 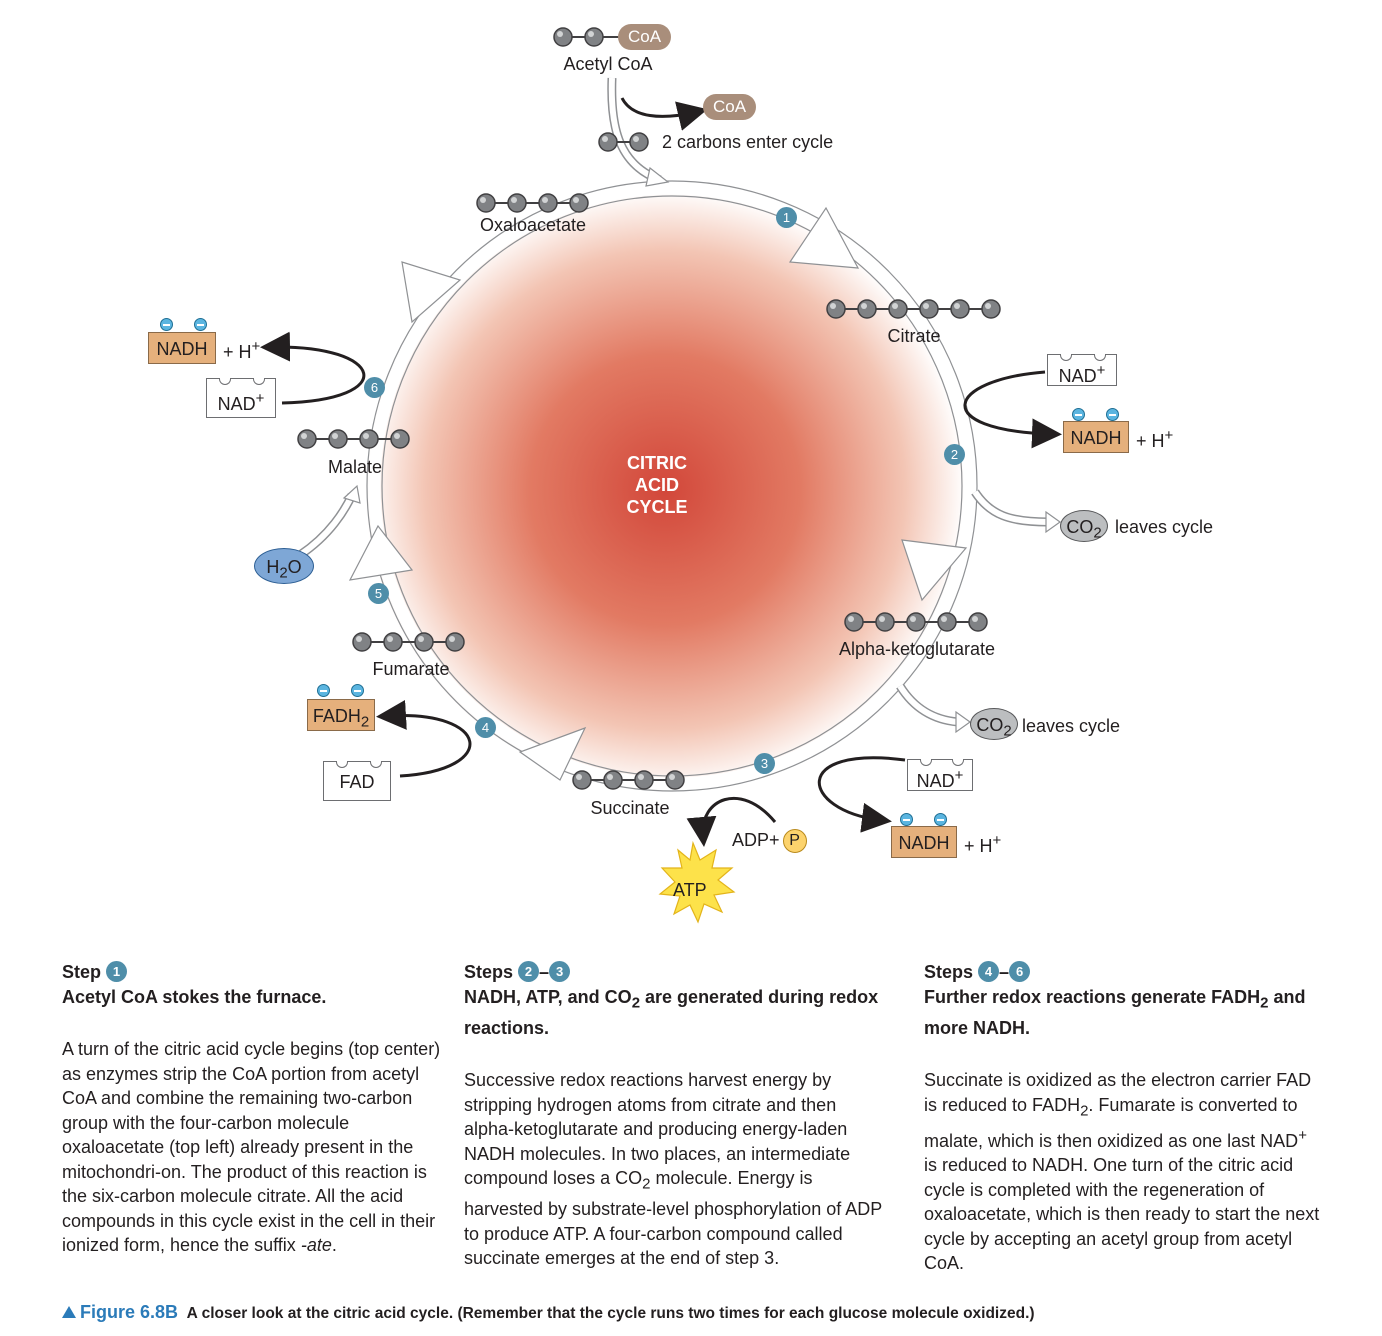 I want to click on hplus-step3: + H+, so click(x=983, y=844).